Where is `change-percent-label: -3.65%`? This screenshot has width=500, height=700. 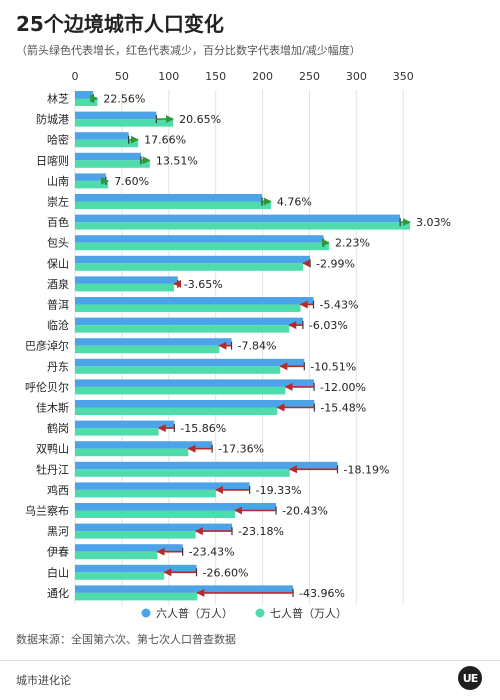
change-percent-label: -3.65% is located at coordinates (203, 284).